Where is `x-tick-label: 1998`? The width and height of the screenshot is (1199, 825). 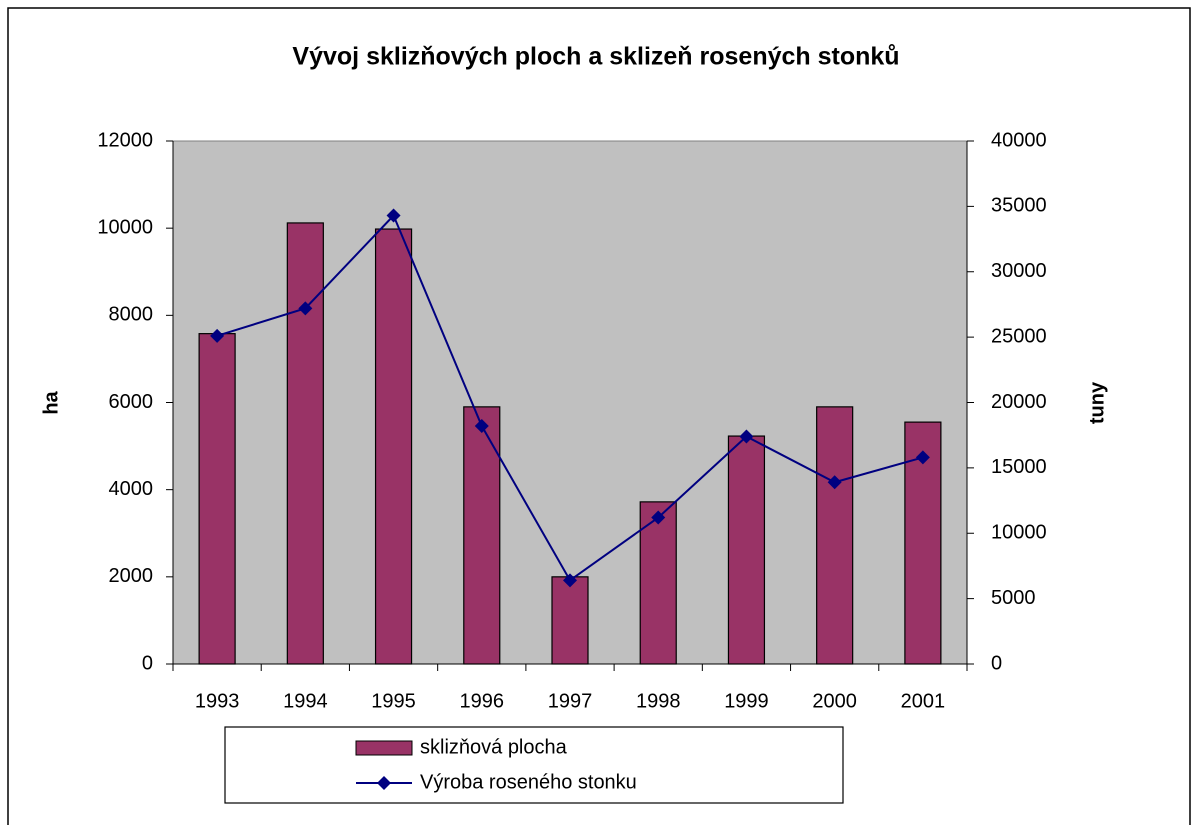
x-tick-label: 1998 is located at coordinates (658, 701).